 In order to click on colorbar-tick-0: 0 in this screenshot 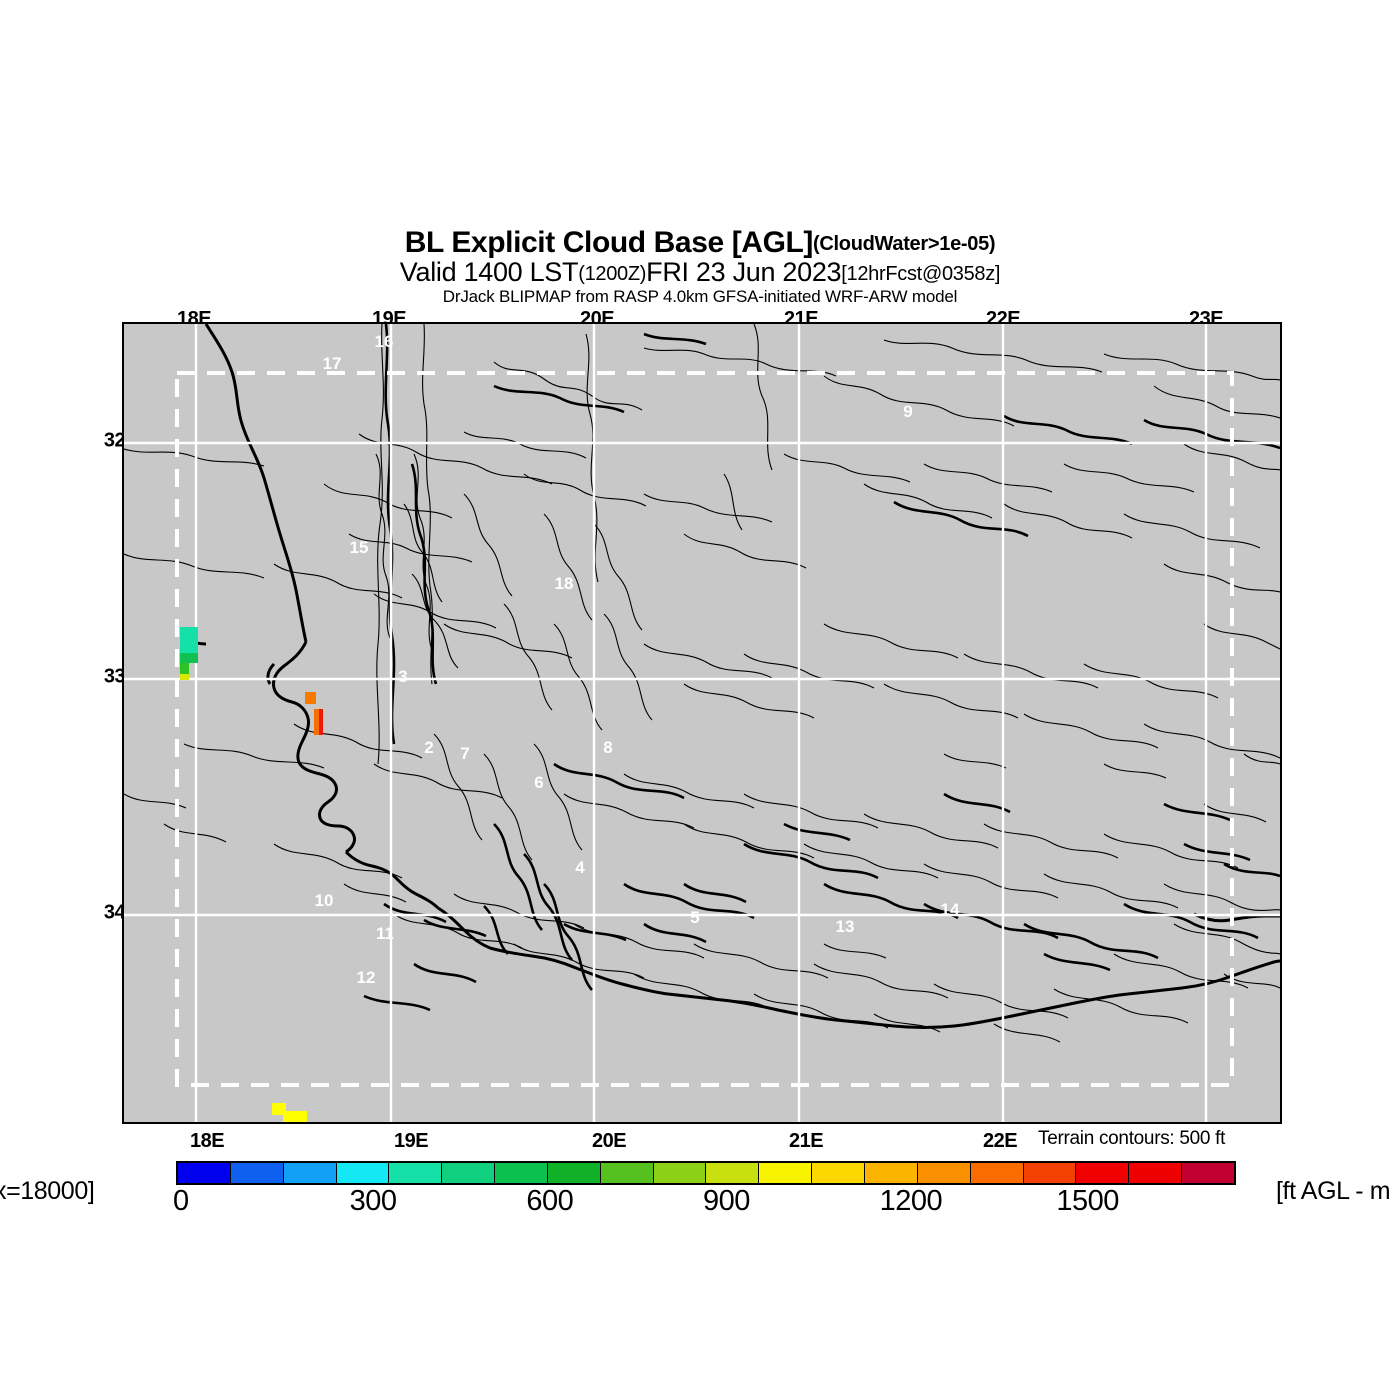, I will do `click(181, 1201)`.